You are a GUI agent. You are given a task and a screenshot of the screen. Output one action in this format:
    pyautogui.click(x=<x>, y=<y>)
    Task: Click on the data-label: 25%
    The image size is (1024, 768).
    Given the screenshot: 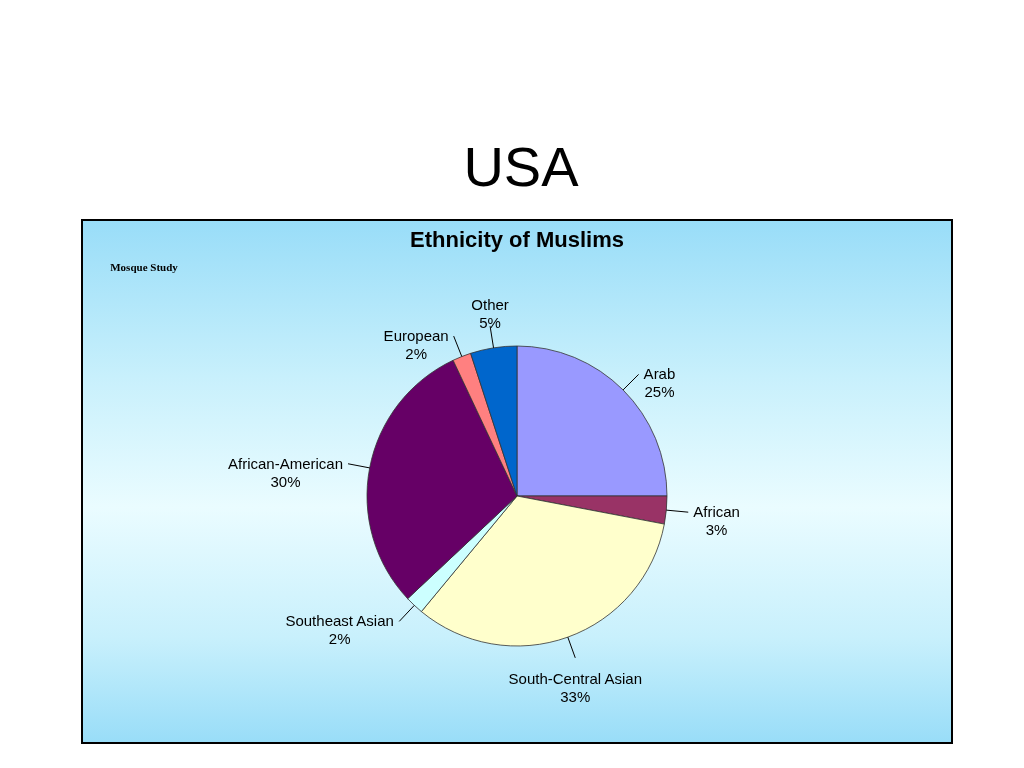 What is the action you would take?
    pyautogui.click(x=659, y=392)
    